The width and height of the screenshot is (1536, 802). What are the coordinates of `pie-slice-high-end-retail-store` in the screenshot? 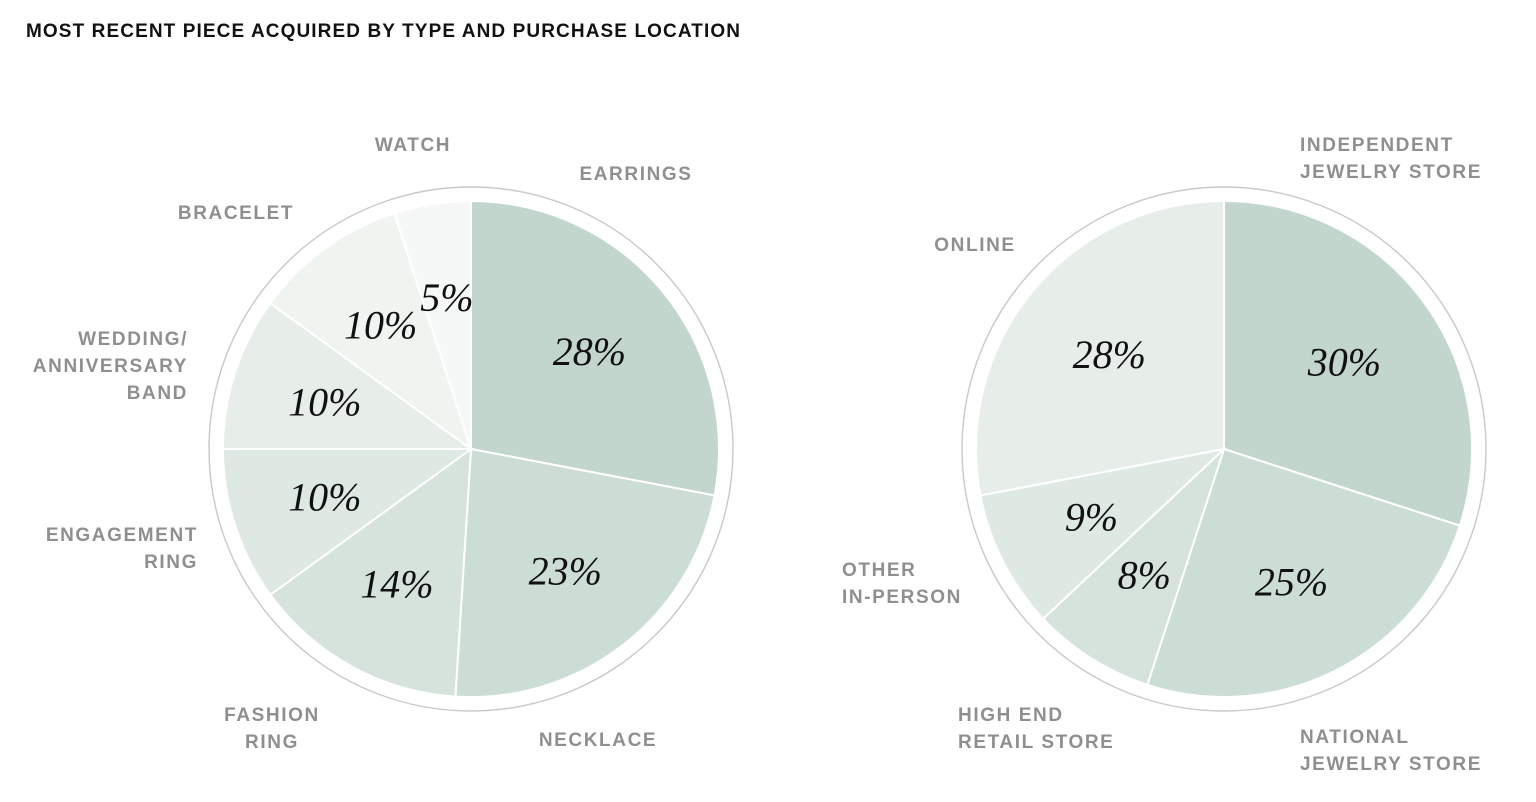 It's located at (1133, 567).